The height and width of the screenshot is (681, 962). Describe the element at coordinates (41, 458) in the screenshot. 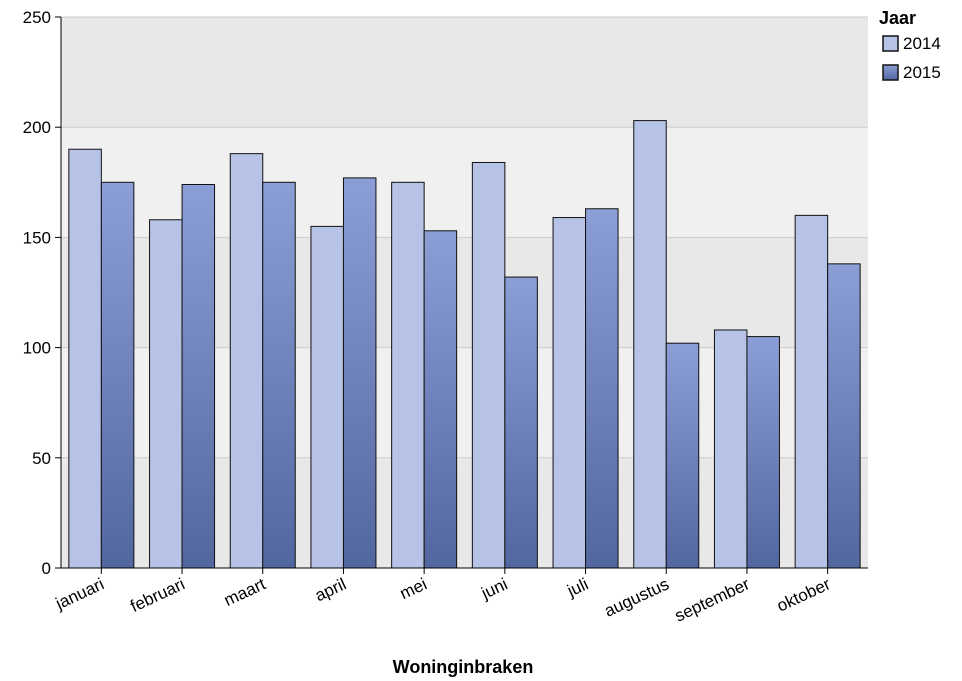

I see `y-tick-label: 50` at that location.